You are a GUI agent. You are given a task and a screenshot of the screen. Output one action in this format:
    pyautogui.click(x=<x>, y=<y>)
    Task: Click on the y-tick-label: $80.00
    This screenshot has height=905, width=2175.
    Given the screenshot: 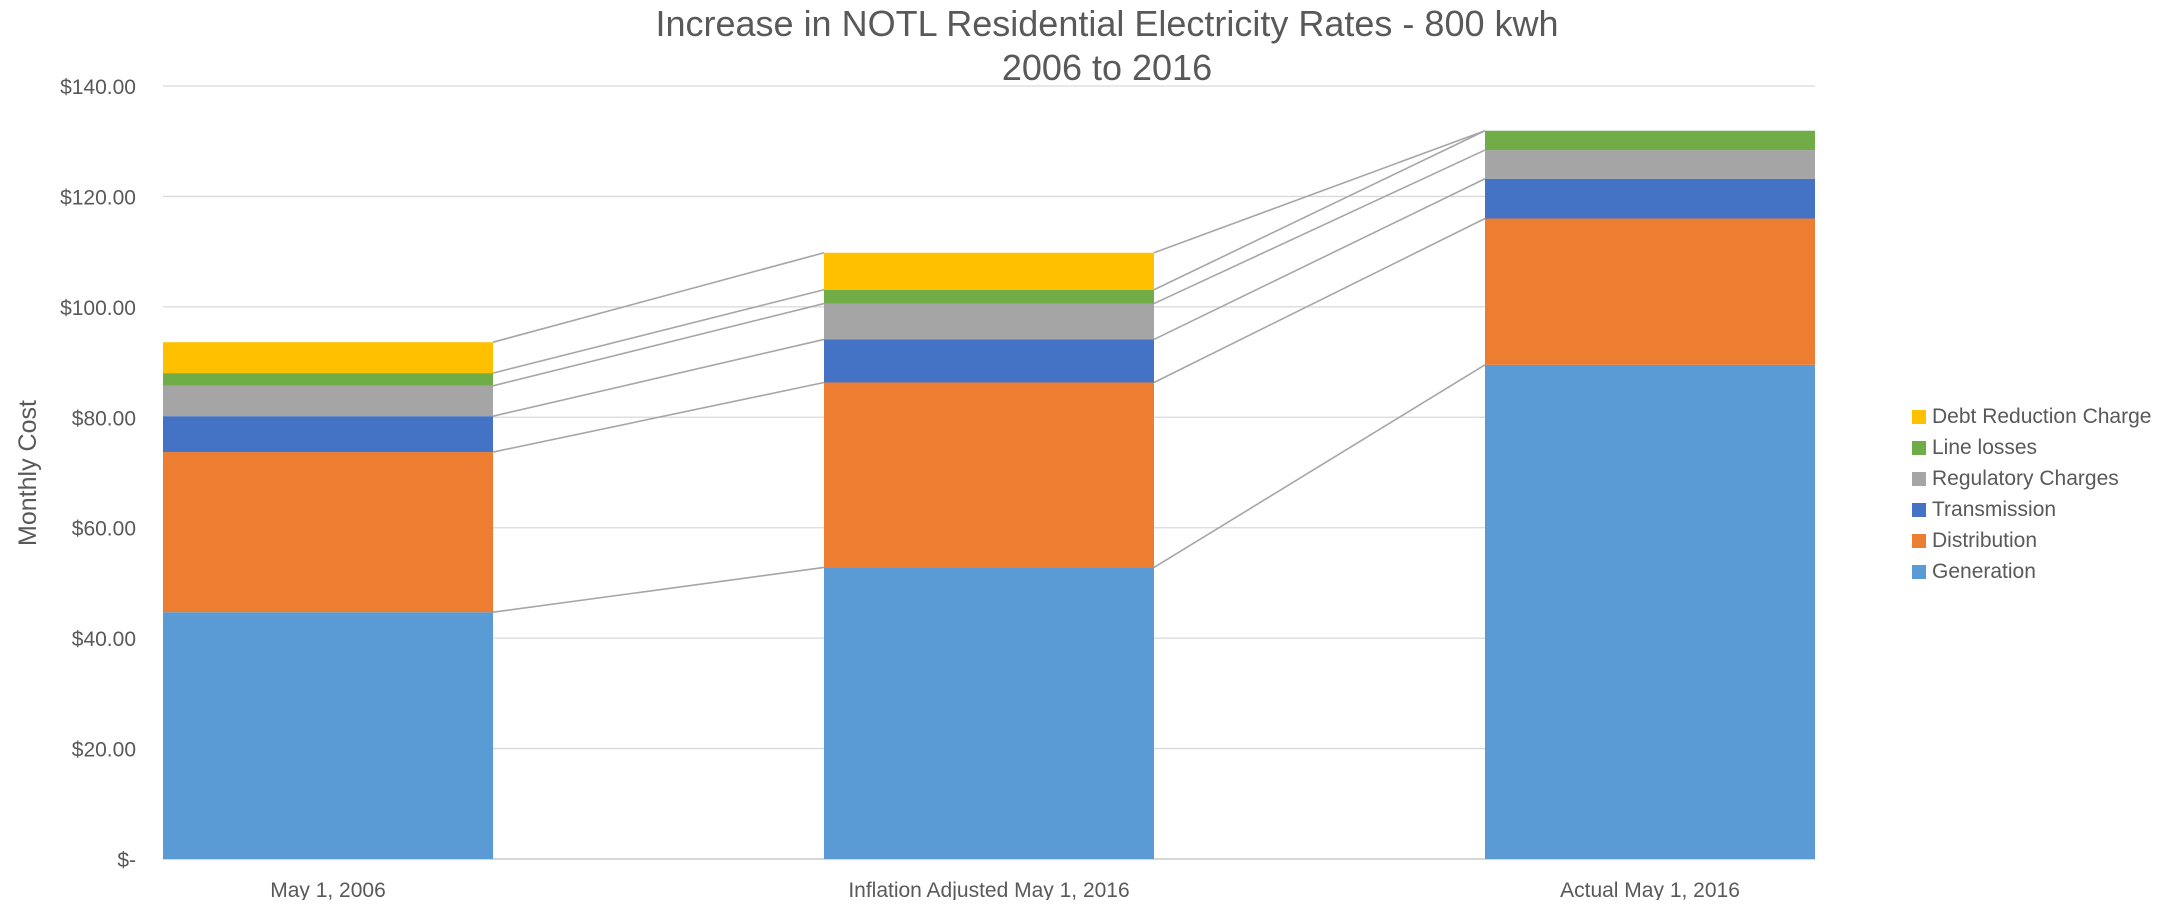 What is the action you would take?
    pyautogui.click(x=104, y=418)
    